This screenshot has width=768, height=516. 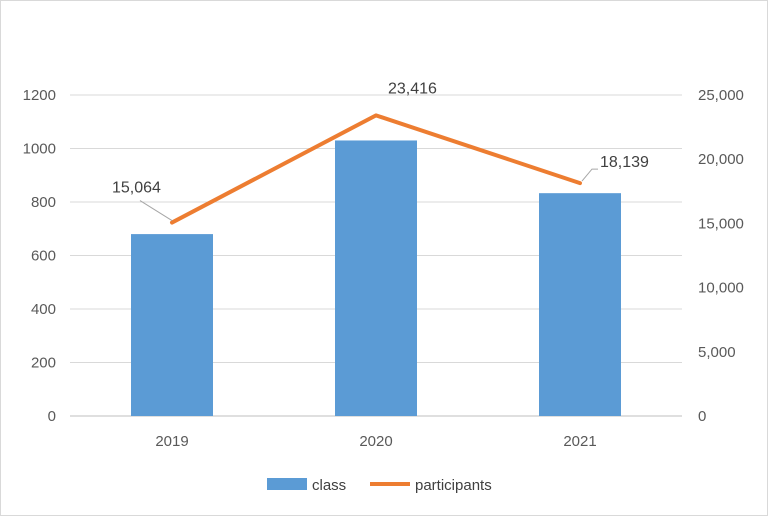 What do you see at coordinates (717, 352) in the screenshot?
I see `right-tick-label: 5,000` at bounding box center [717, 352].